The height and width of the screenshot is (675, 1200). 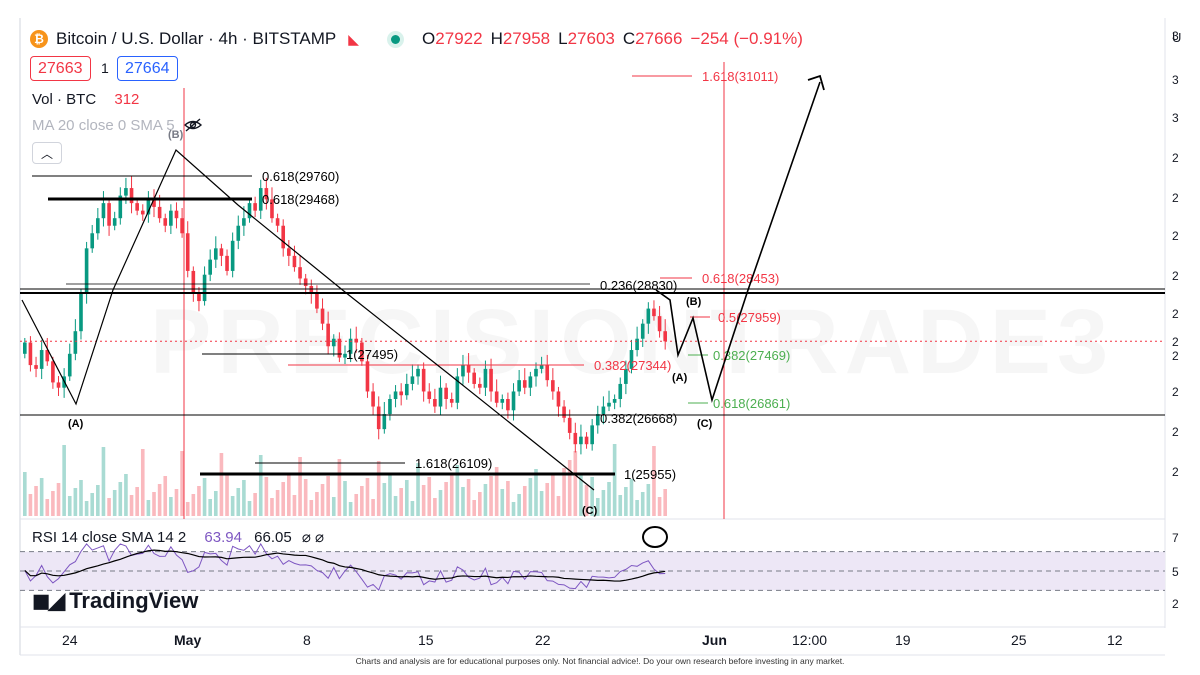 I want to click on ma-legend: MA 20 close 0 SMA 5, so click(x=117, y=125).